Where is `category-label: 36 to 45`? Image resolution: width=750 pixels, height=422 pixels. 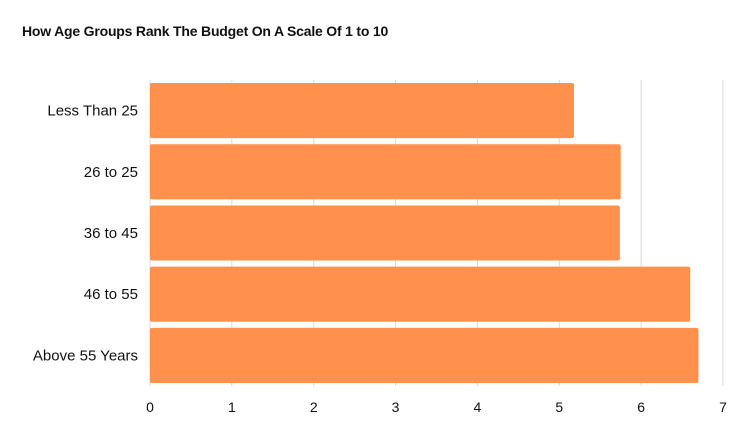 category-label: 36 to 45 is located at coordinates (111, 233).